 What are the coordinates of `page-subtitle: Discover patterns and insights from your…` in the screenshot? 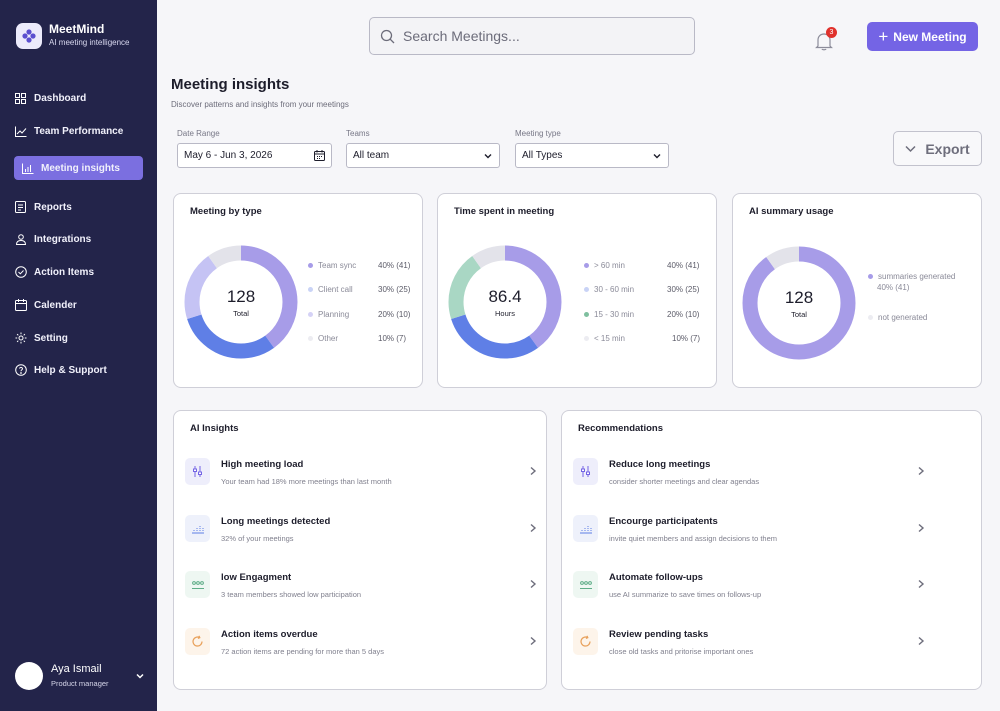 It's located at (260, 104).